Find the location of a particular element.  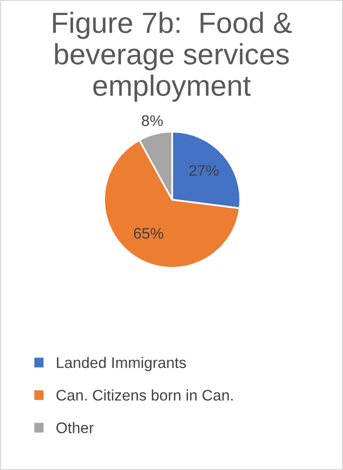

legend-label: Can. Citizens born in Can. is located at coordinates (144, 395).